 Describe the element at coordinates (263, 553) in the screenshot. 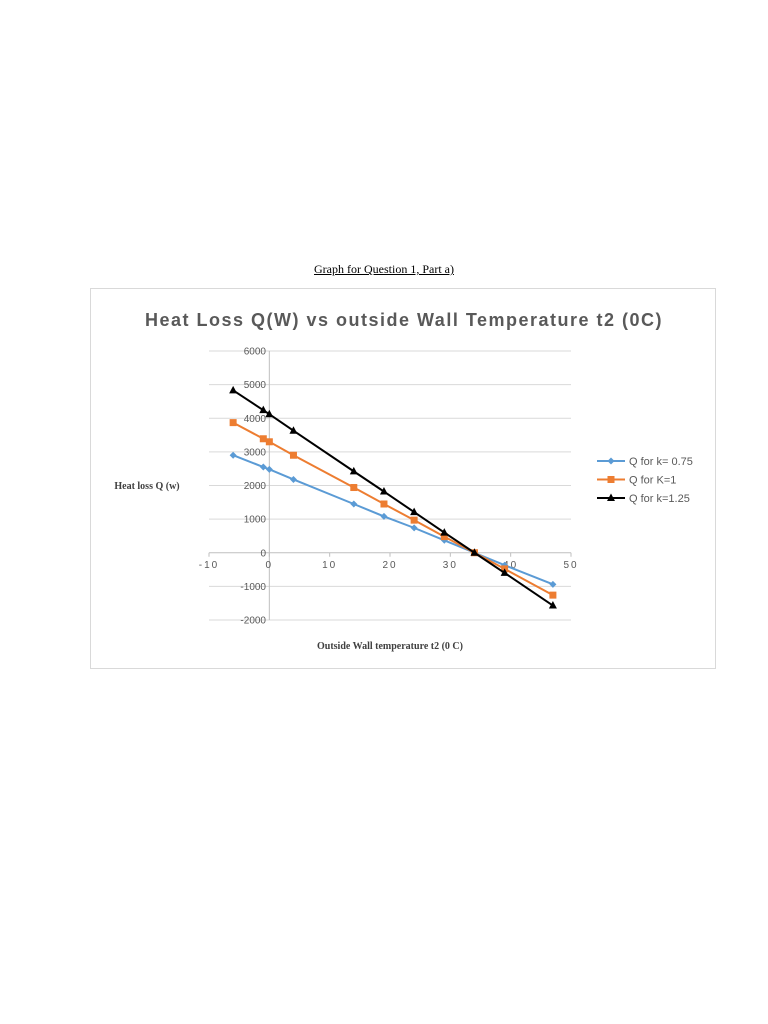

I see `y-tick-label: 0` at that location.